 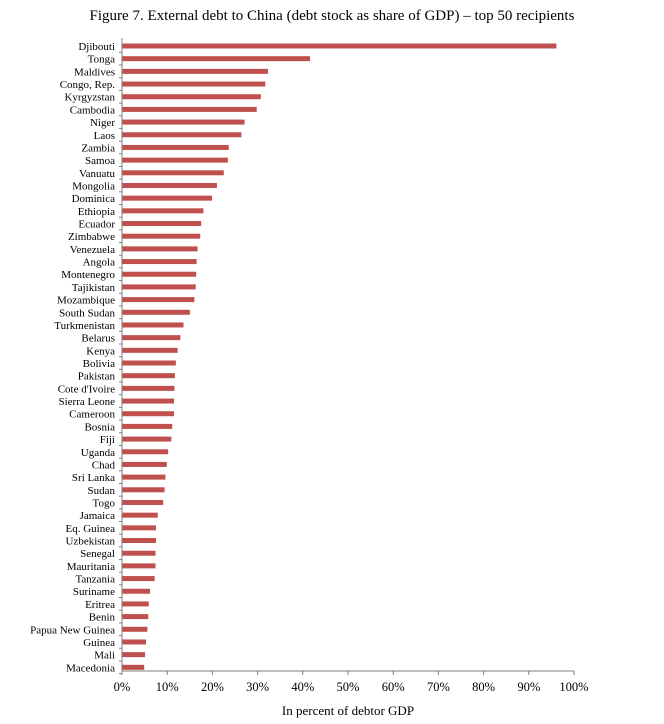 I want to click on category-label: Zimbabwe, so click(x=91, y=237).